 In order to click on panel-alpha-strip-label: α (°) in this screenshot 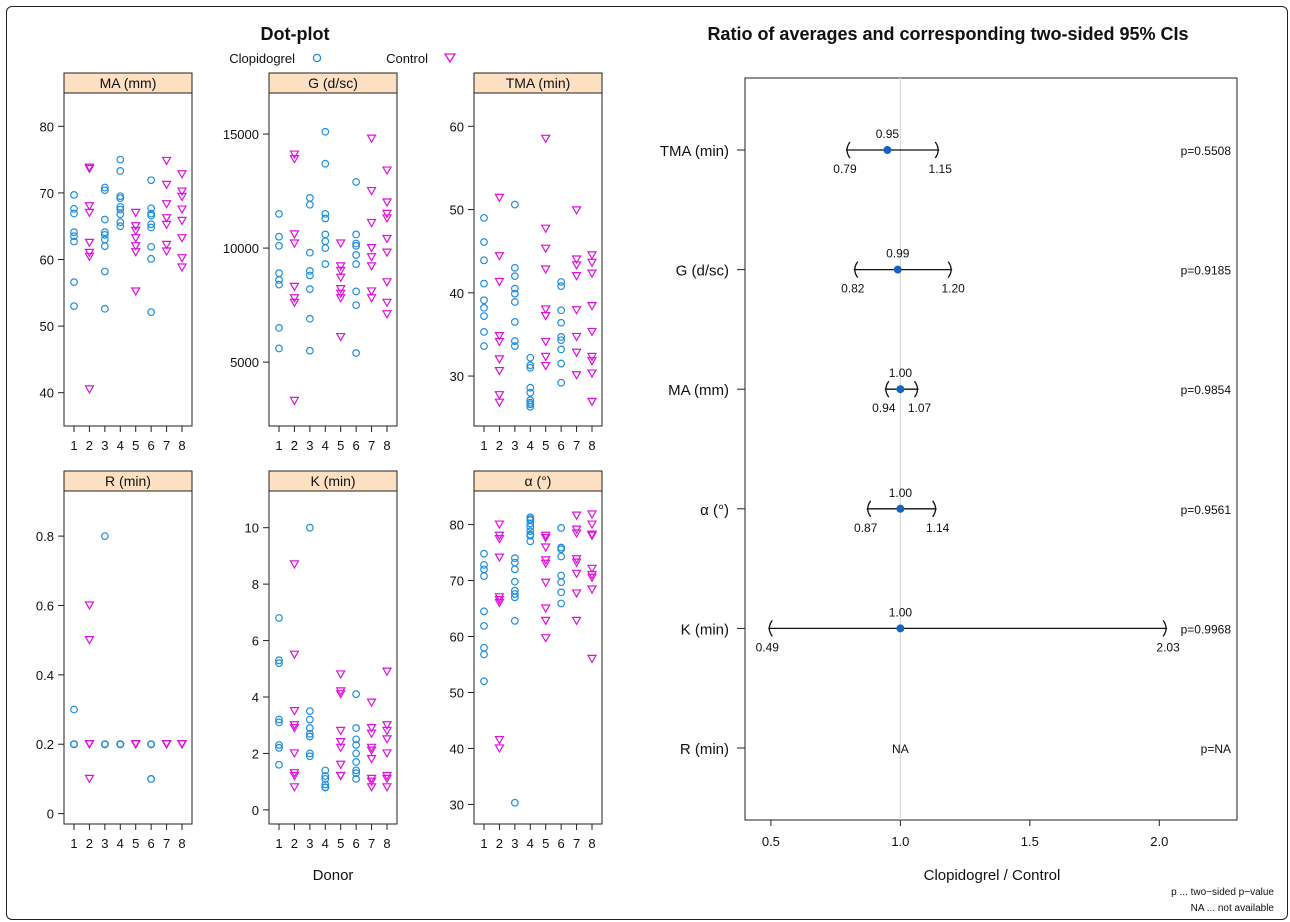, I will do `click(538, 481)`.